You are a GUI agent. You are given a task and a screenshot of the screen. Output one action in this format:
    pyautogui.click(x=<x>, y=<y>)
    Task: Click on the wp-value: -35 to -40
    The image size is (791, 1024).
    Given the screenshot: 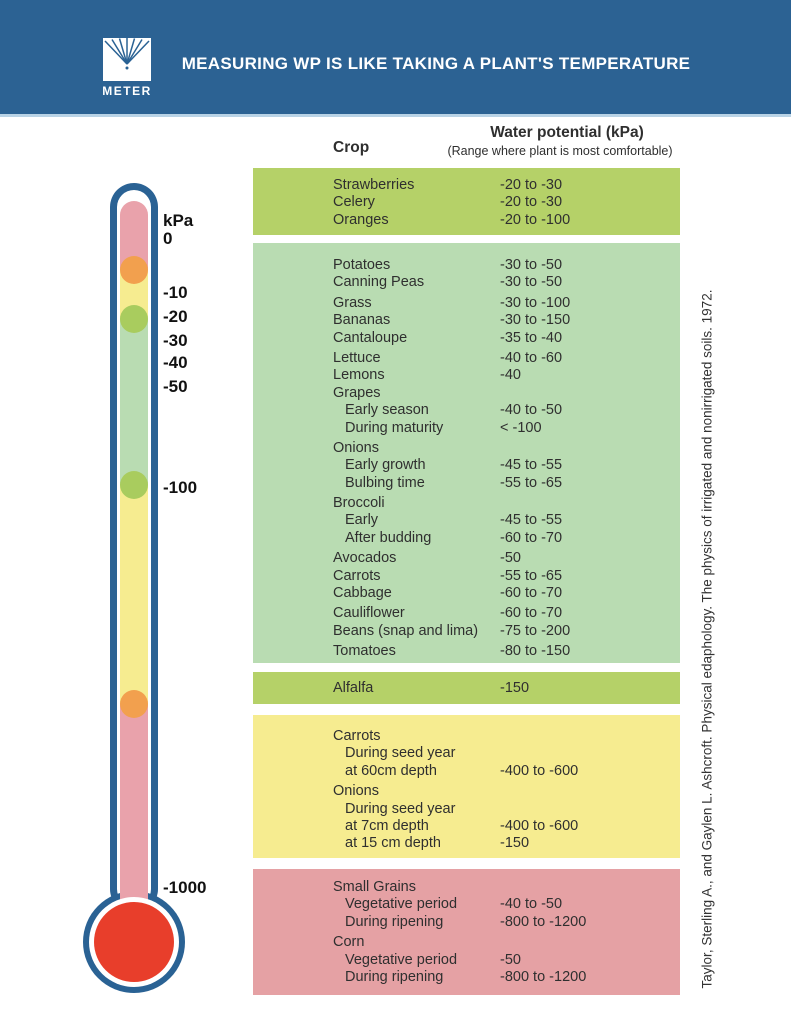 What is the action you would take?
    pyautogui.click(x=531, y=337)
    